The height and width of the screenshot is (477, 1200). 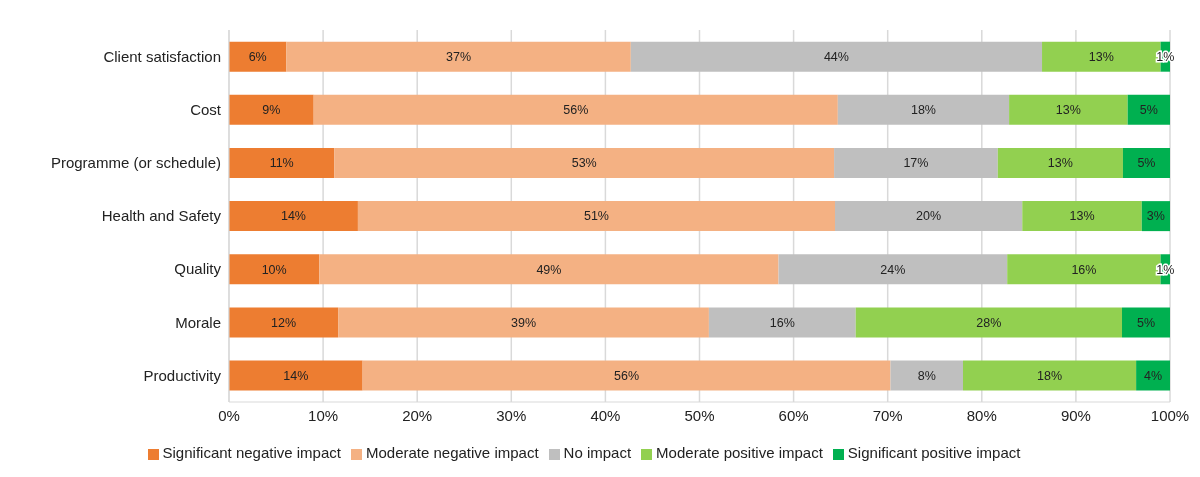 I want to click on data-label: 53%, so click(x=584, y=163).